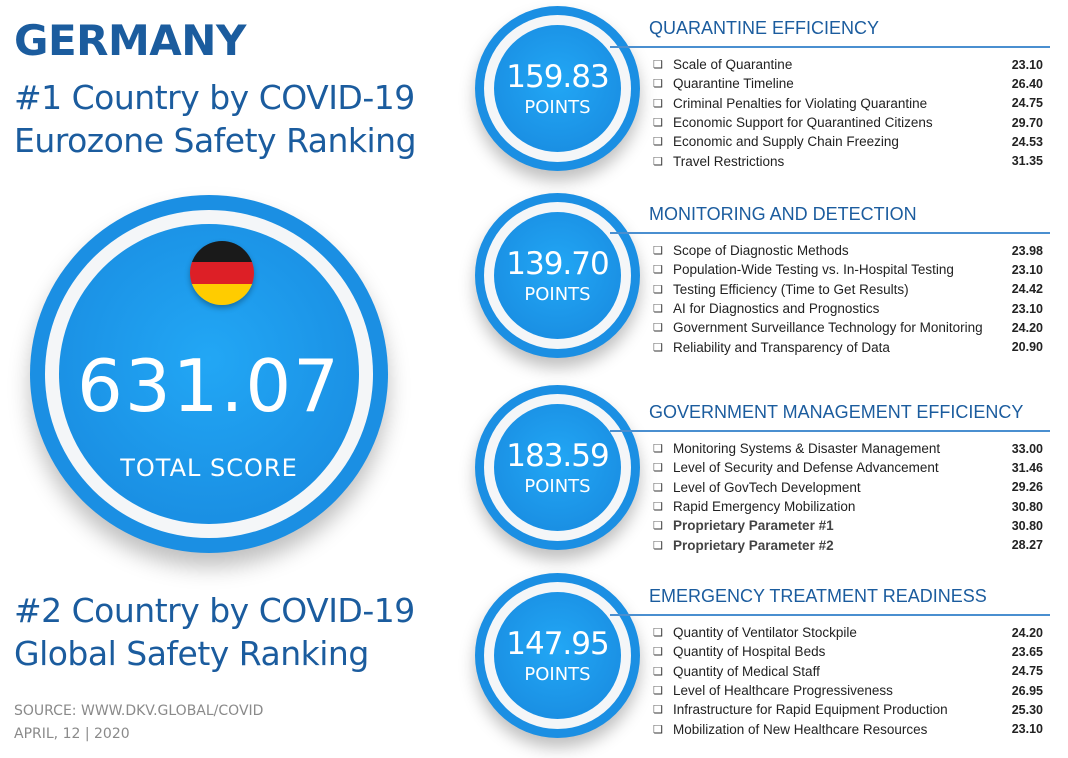 Image resolution: width=1068 pixels, height=758 pixels. What do you see at coordinates (791, 289) in the screenshot?
I see `item-label: Testing Efficiency (Time to Get Results)` at bounding box center [791, 289].